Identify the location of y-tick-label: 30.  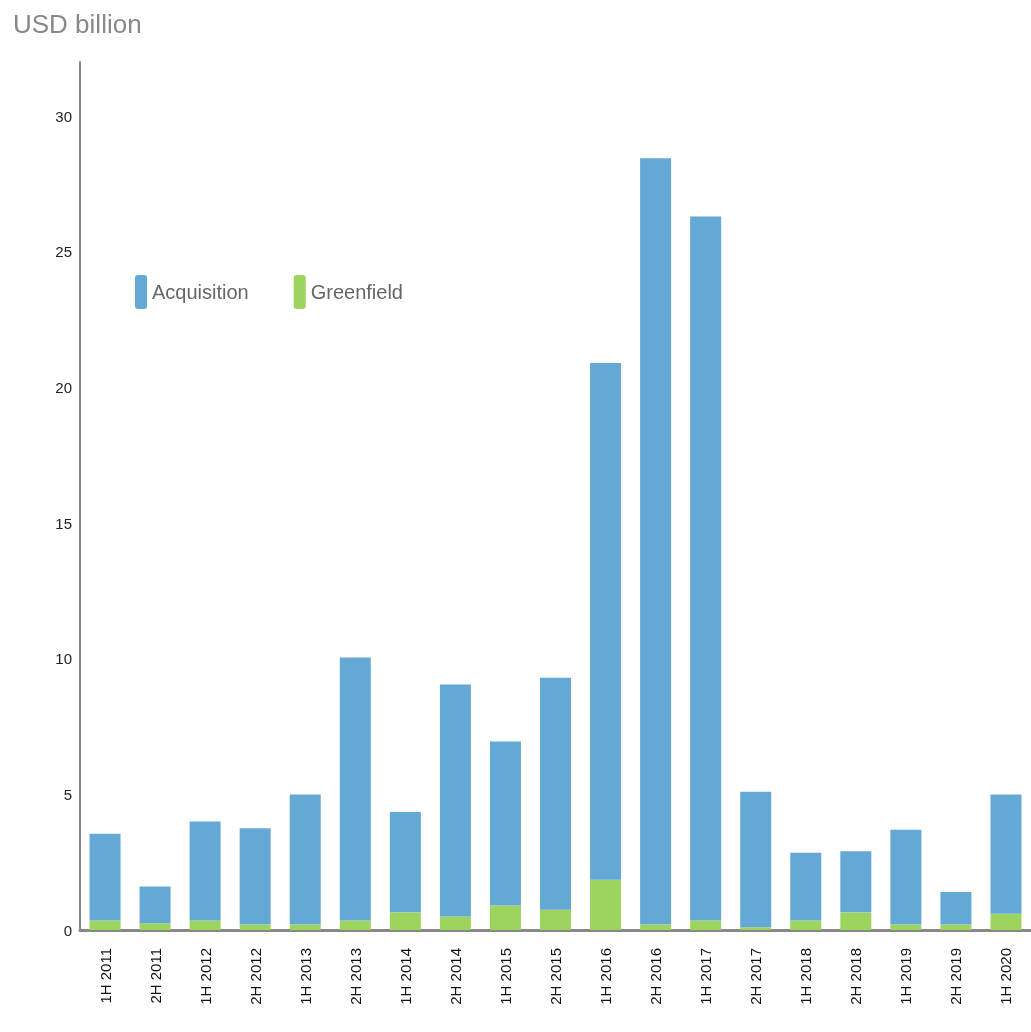
(63, 116).